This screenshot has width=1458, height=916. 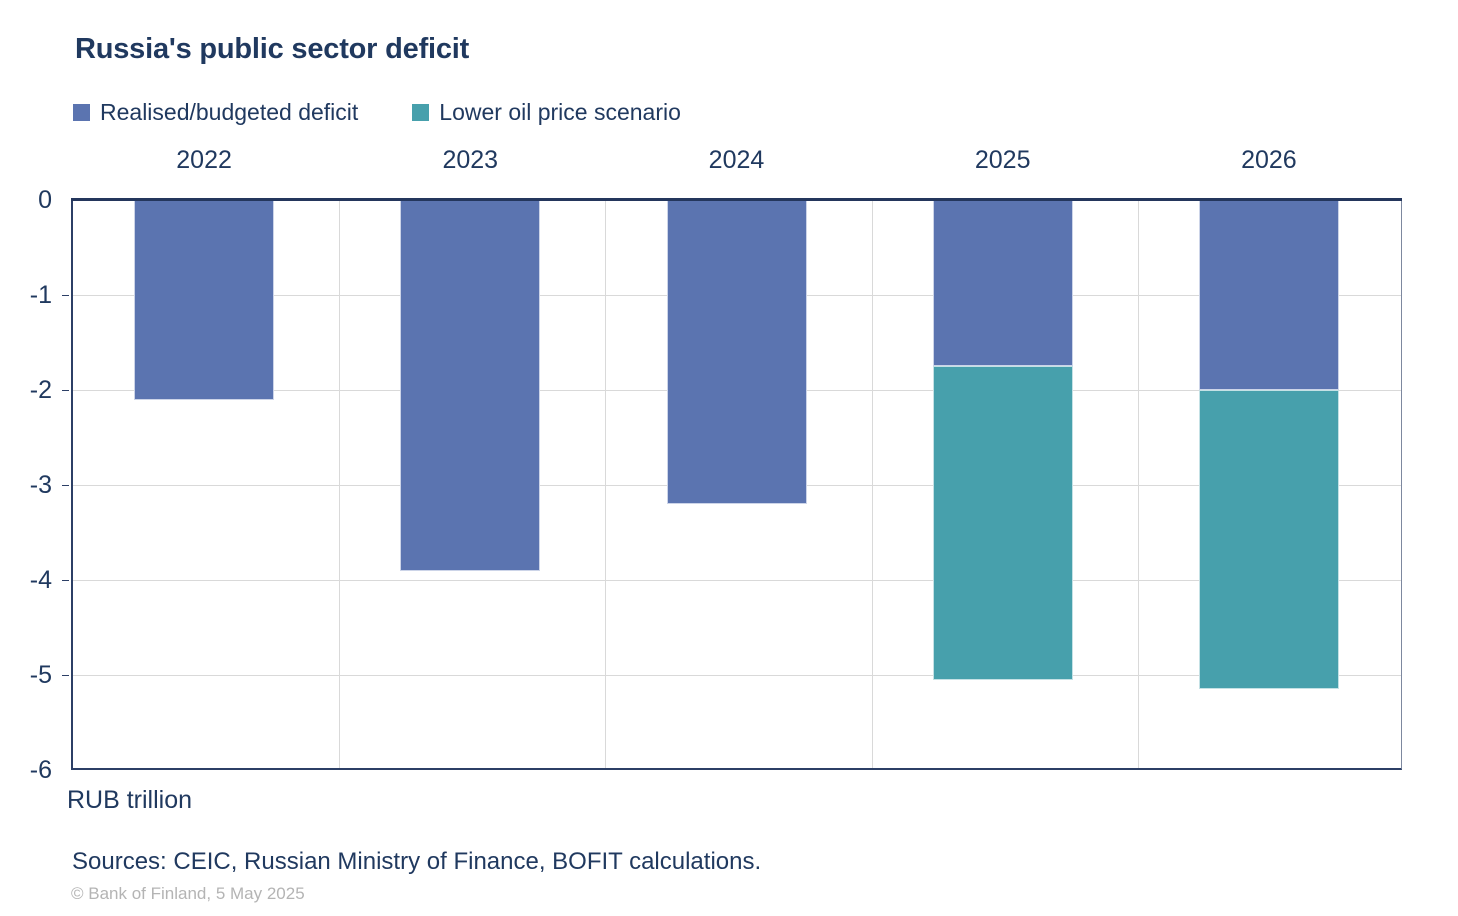 I want to click on bar-2025-realised, so click(x=1002, y=283).